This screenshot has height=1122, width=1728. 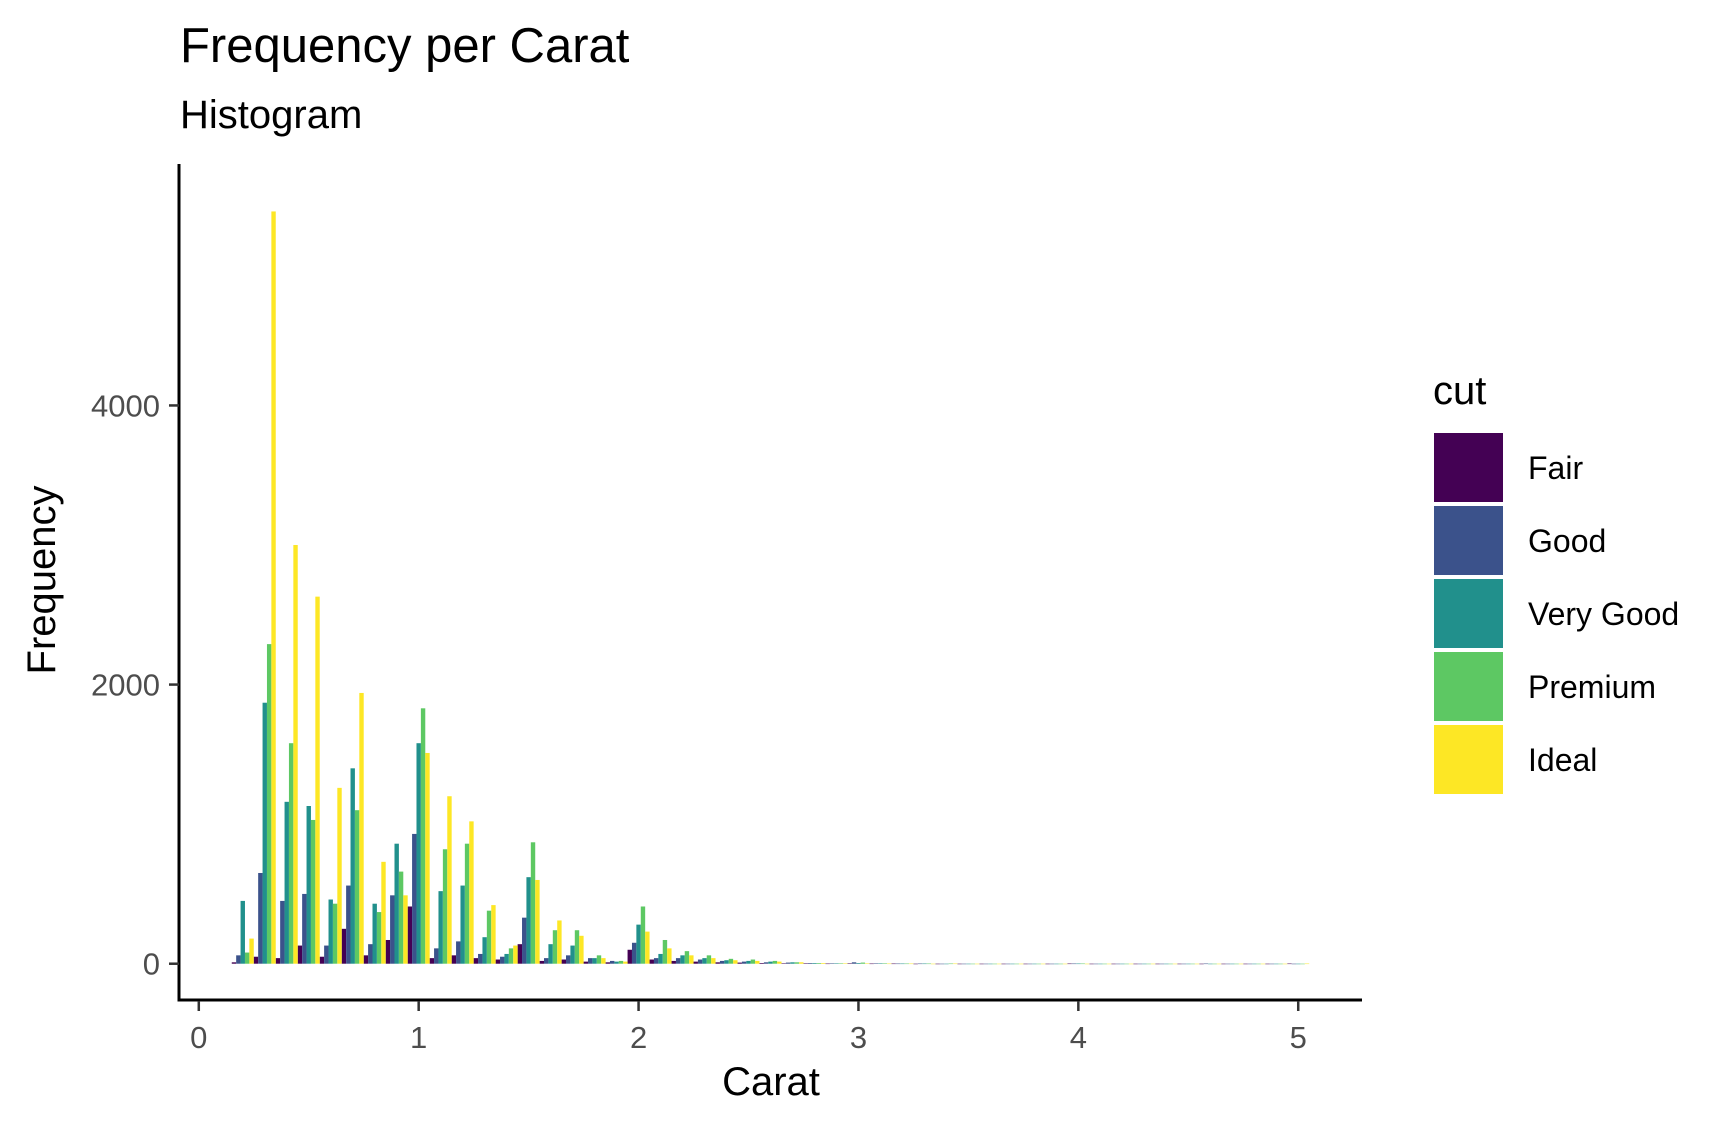 I want to click on bar-fair-0.9, so click(x=388, y=951).